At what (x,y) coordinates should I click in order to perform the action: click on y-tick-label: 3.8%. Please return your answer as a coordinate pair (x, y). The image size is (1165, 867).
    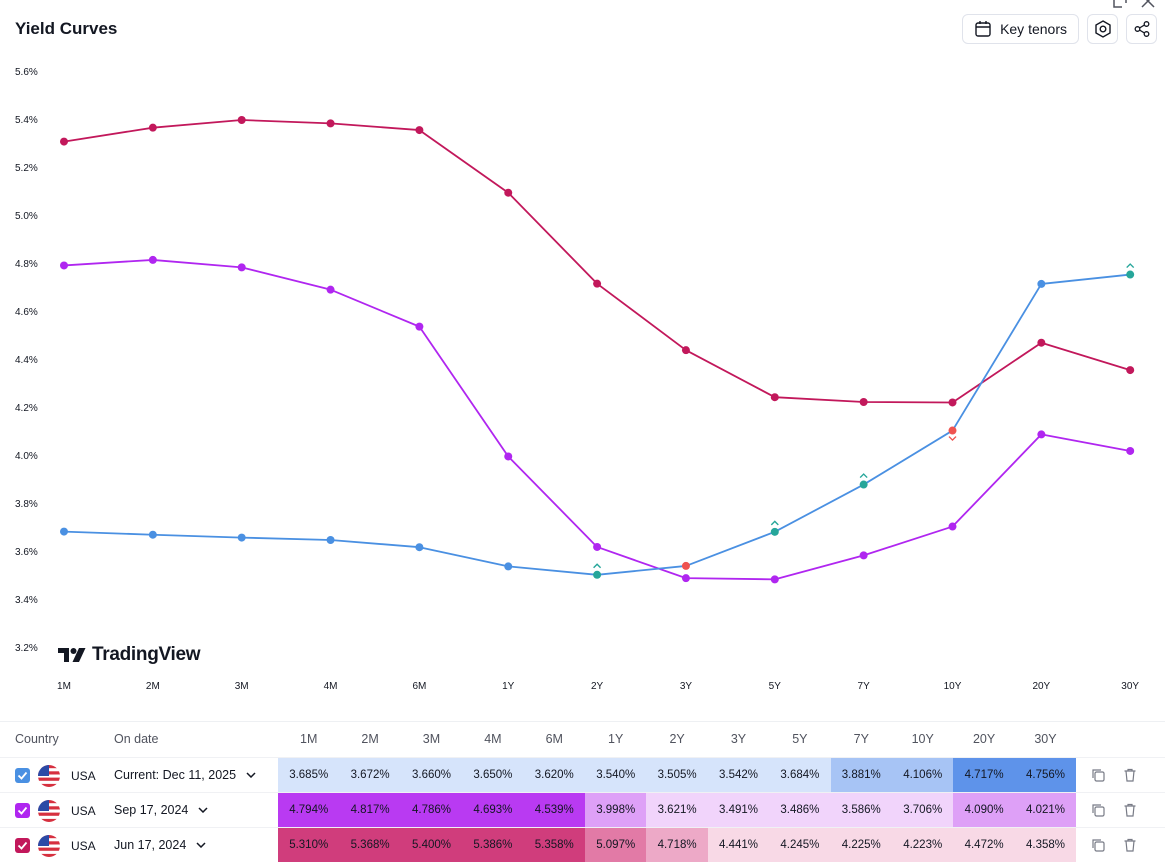
    Looking at the image, I should click on (26, 504).